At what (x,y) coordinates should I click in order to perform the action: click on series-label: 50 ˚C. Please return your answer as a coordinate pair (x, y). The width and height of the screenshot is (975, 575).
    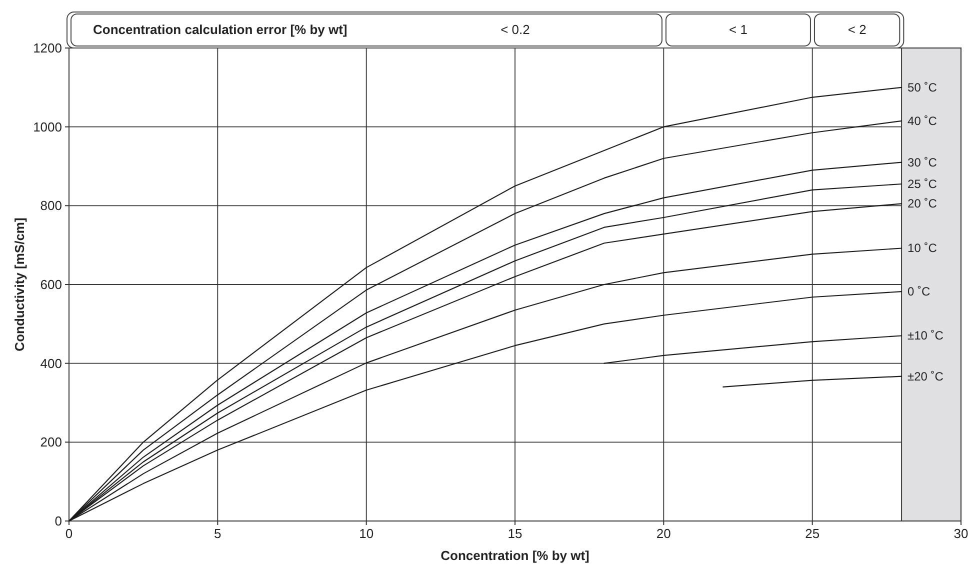
    Looking at the image, I should click on (923, 87).